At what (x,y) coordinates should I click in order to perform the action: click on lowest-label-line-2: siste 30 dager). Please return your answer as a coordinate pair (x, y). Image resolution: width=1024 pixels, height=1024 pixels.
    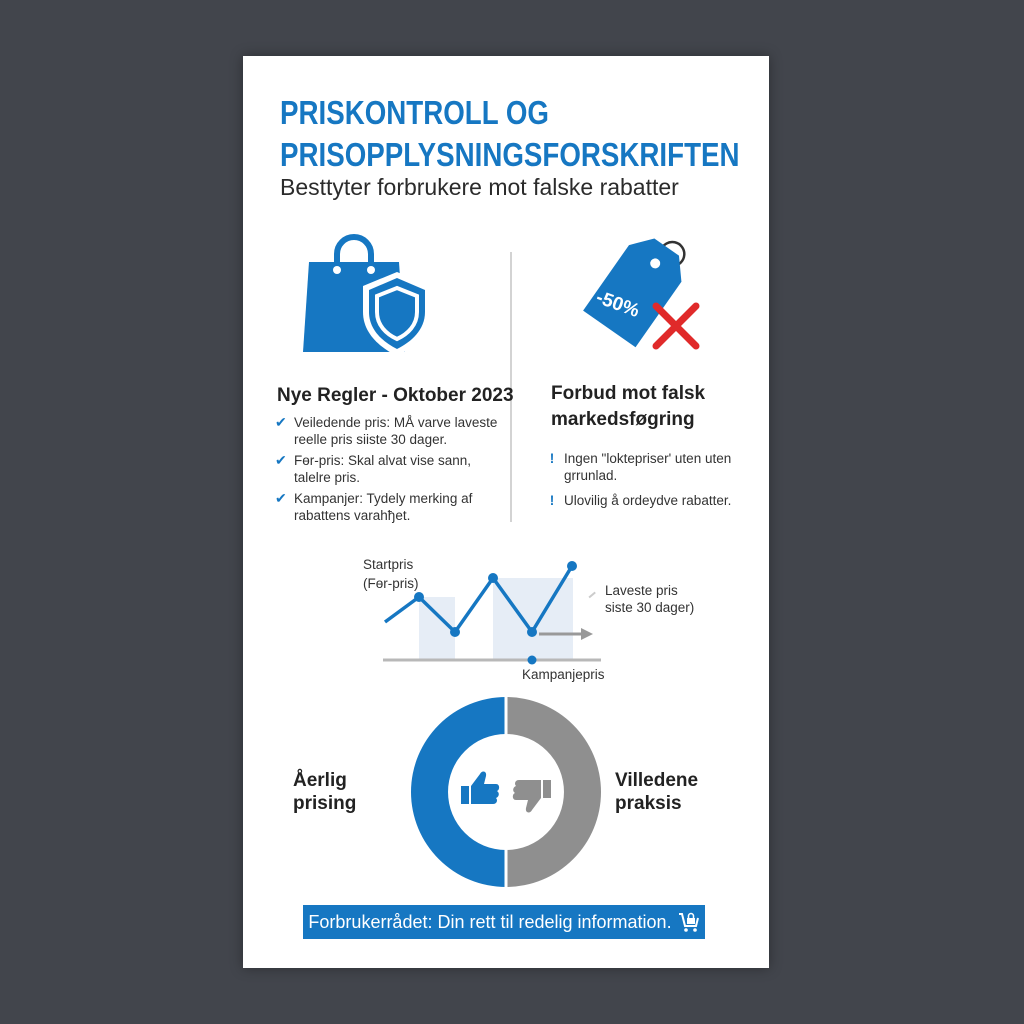
    Looking at the image, I should click on (650, 607).